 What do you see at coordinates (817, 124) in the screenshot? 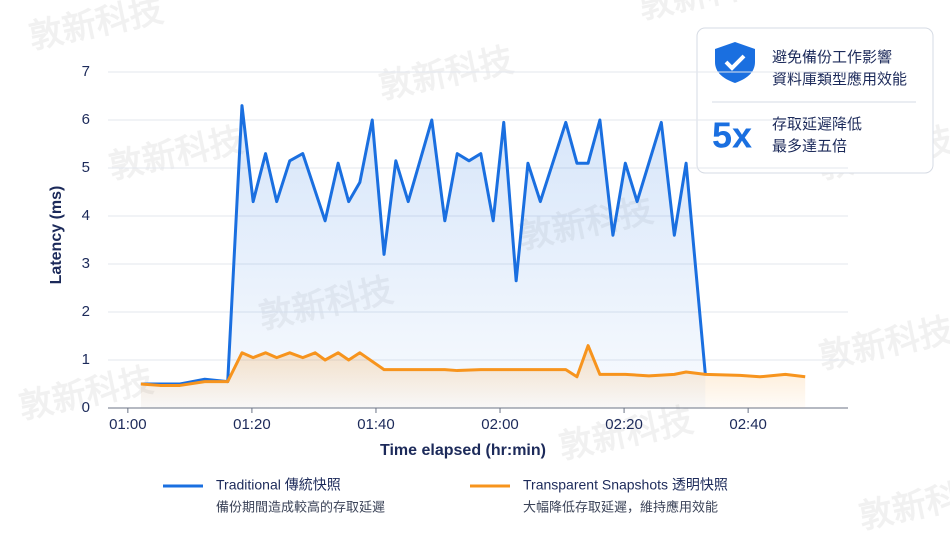
I see `callout-text: 存取延遲降低` at bounding box center [817, 124].